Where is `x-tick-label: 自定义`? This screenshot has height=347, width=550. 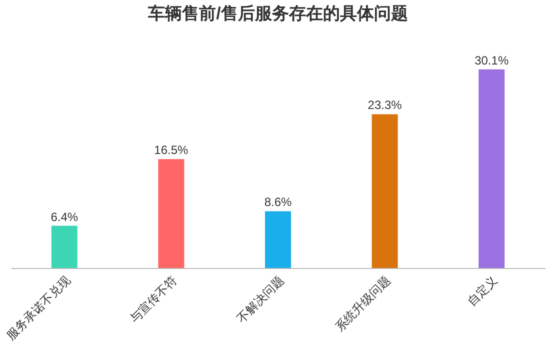
x-tick-label: 自定义 is located at coordinates (482, 290).